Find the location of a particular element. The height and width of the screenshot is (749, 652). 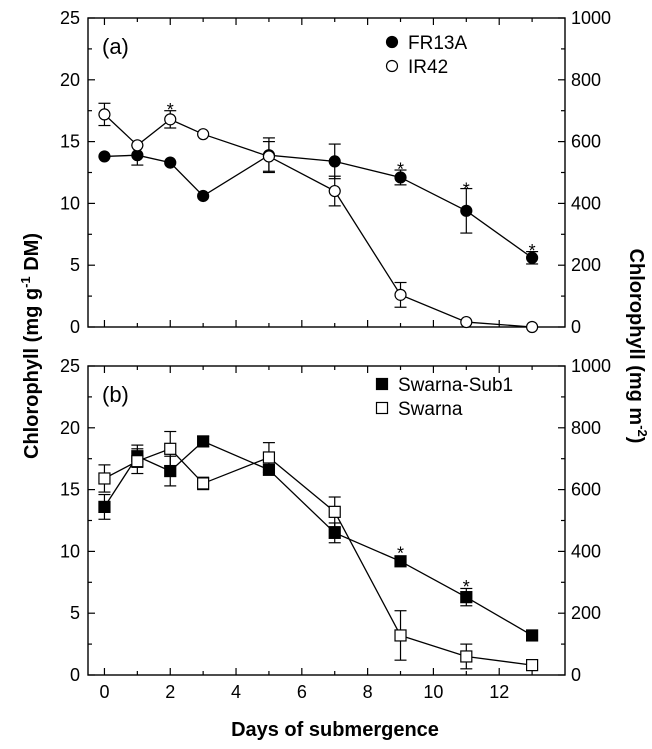

x-tick-label: 8 is located at coordinates (368, 692).